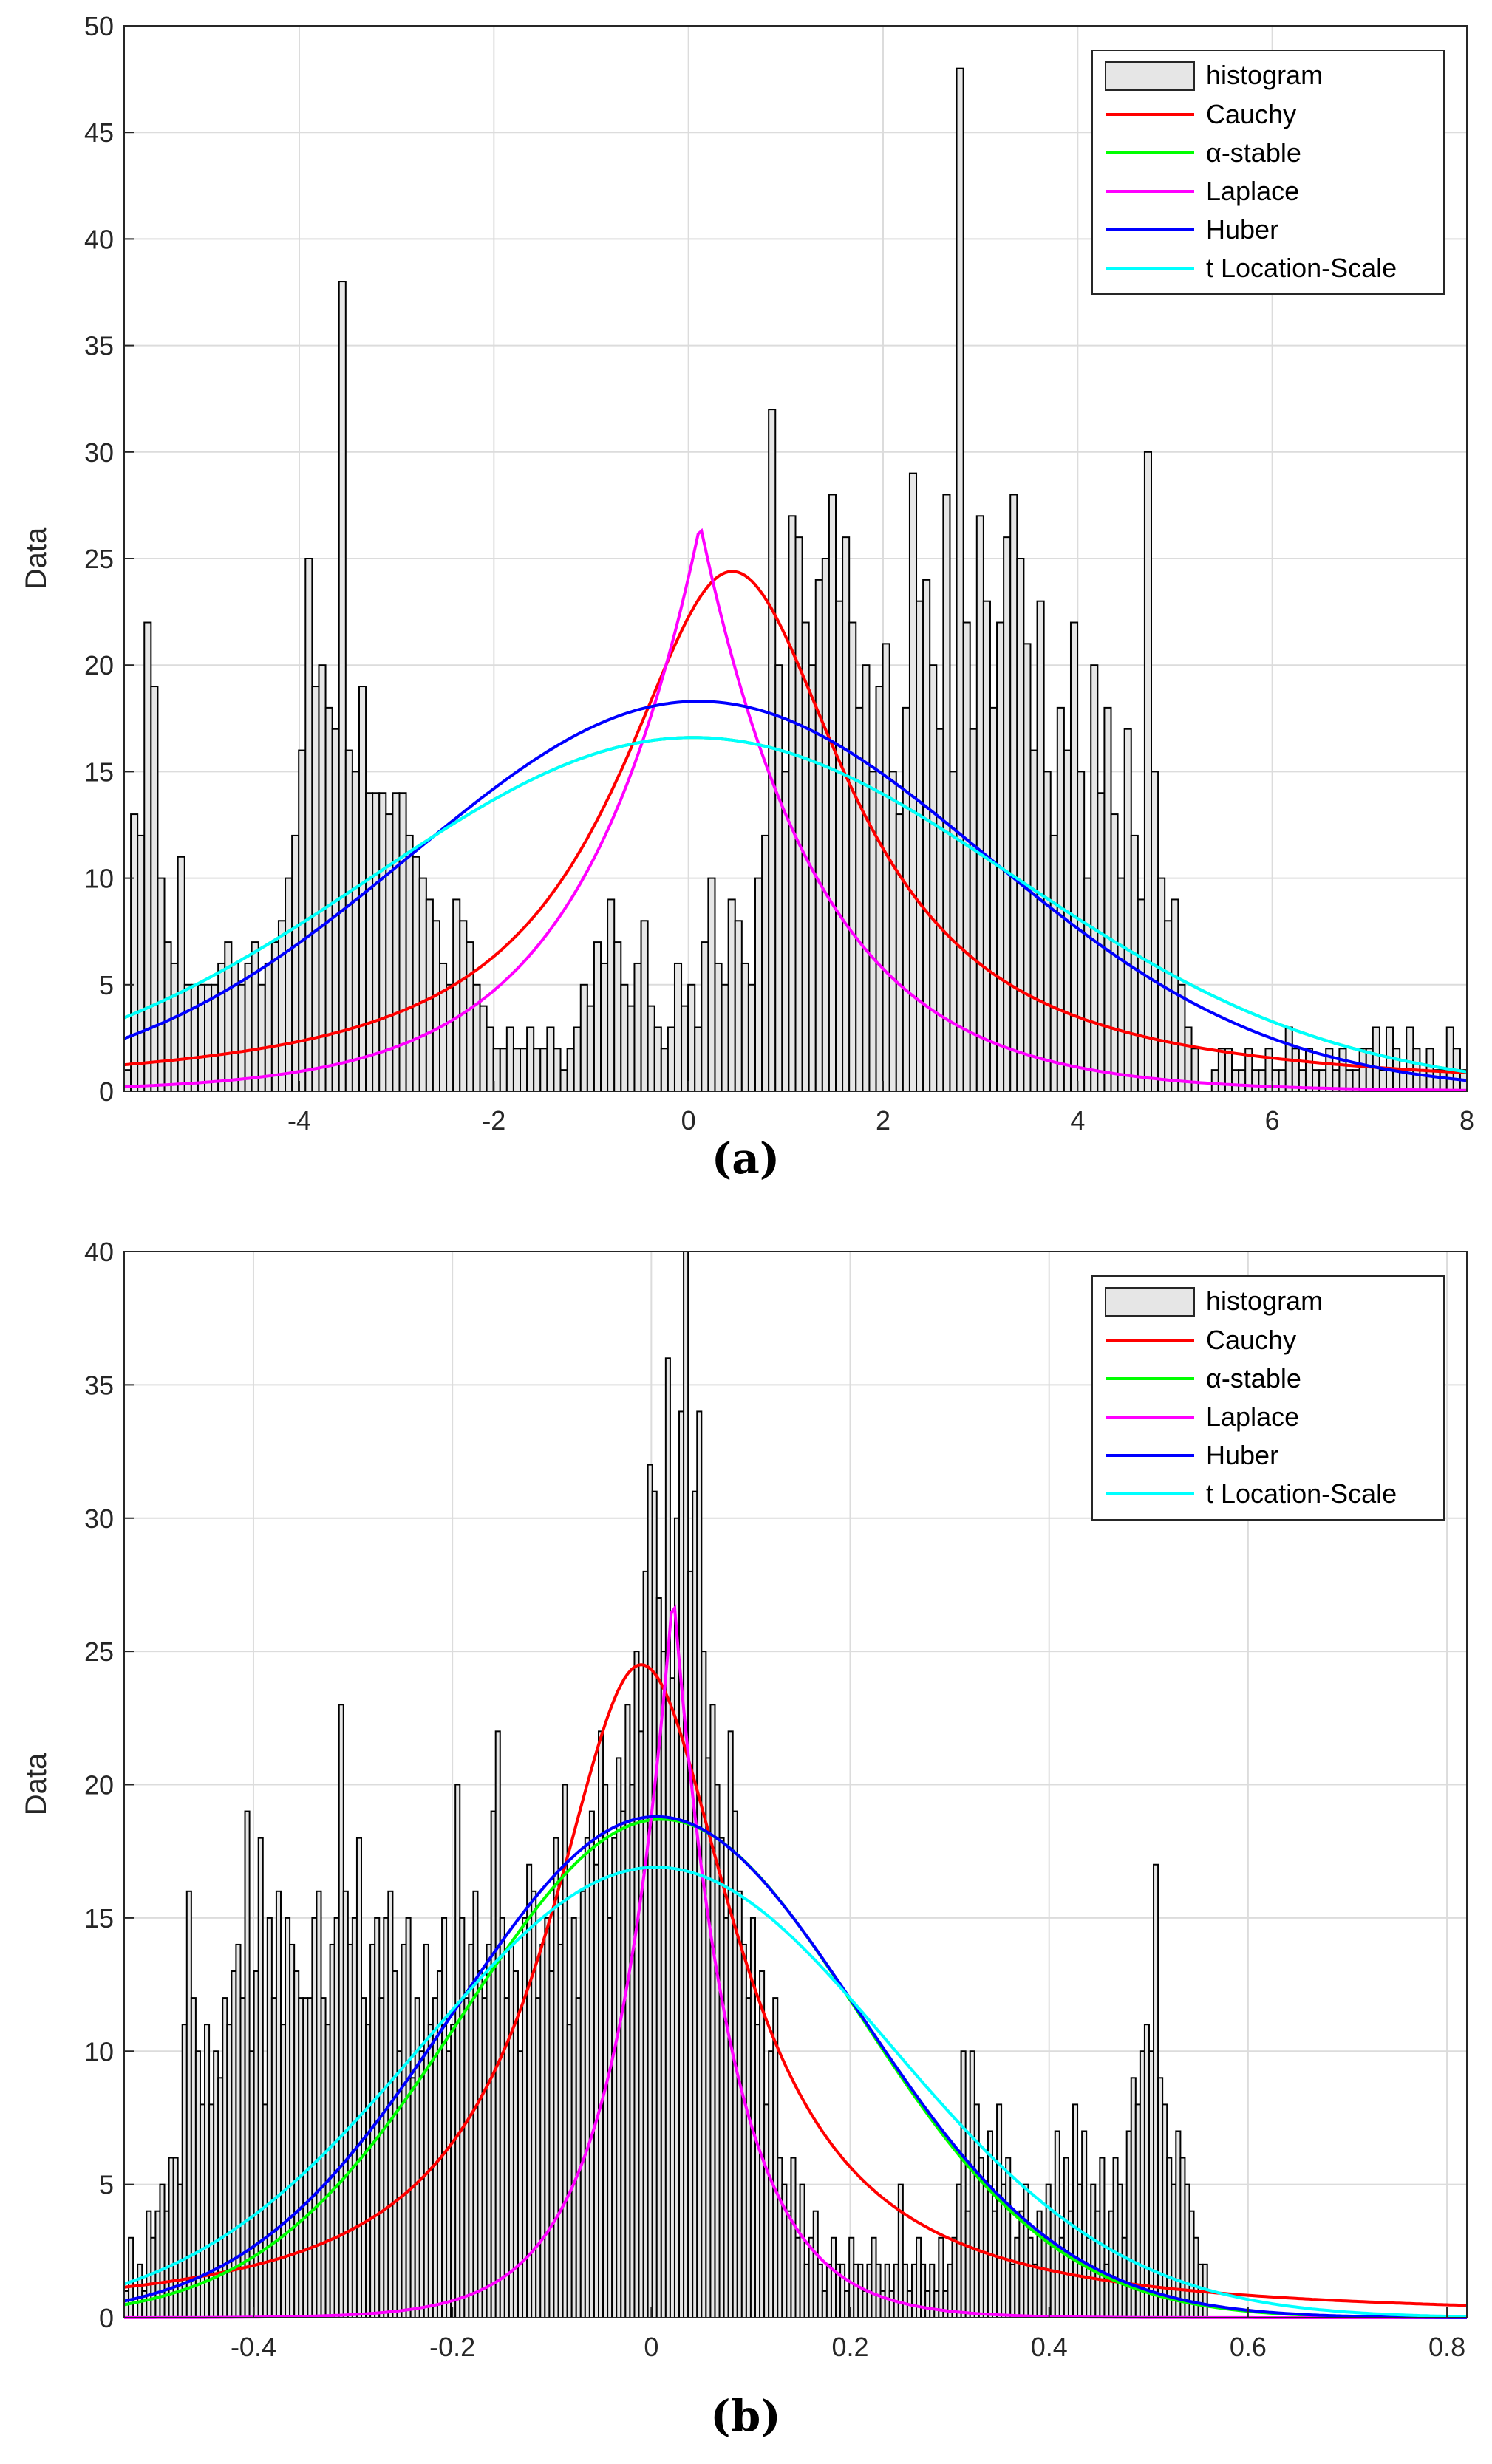 Image resolution: width=1492 pixels, height=2464 pixels. Describe the element at coordinates (688, 1120) in the screenshot. I see `x-tick-label: 0` at that location.